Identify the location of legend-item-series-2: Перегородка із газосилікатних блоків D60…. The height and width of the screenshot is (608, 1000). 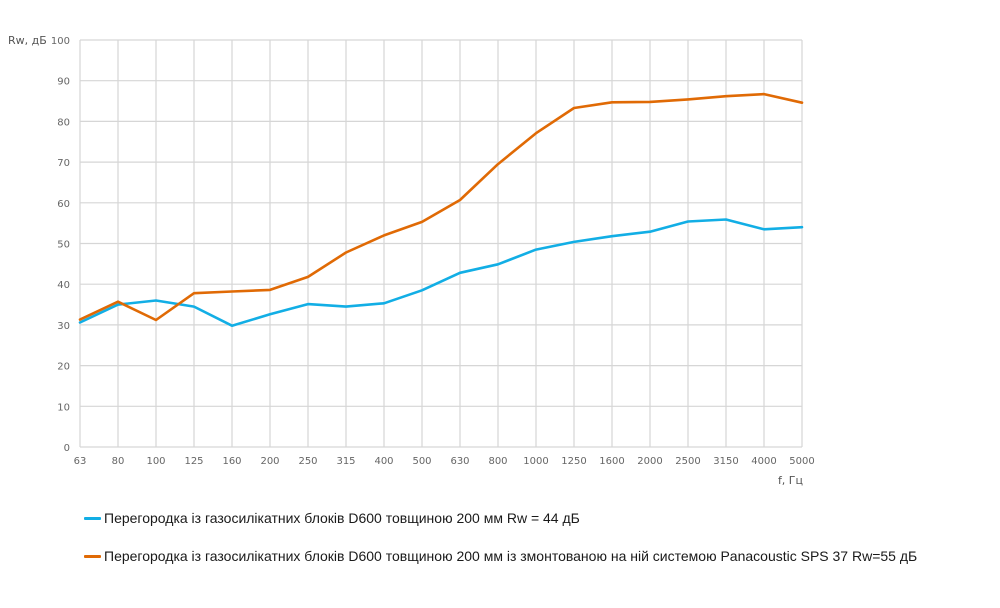
(524, 556).